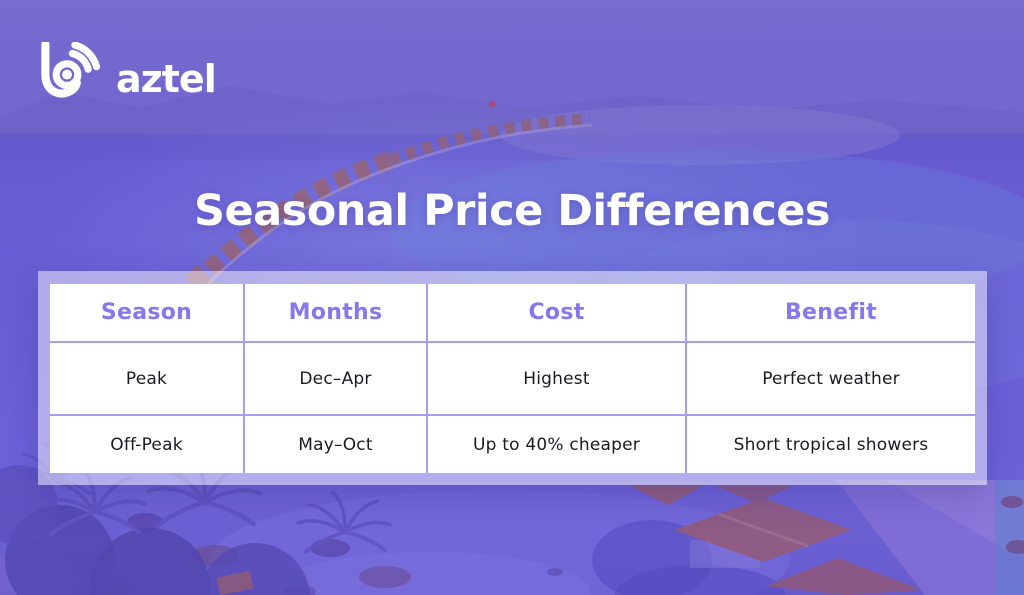  What do you see at coordinates (556, 378) in the screenshot?
I see `table-cell-peak-cost: Highest` at bounding box center [556, 378].